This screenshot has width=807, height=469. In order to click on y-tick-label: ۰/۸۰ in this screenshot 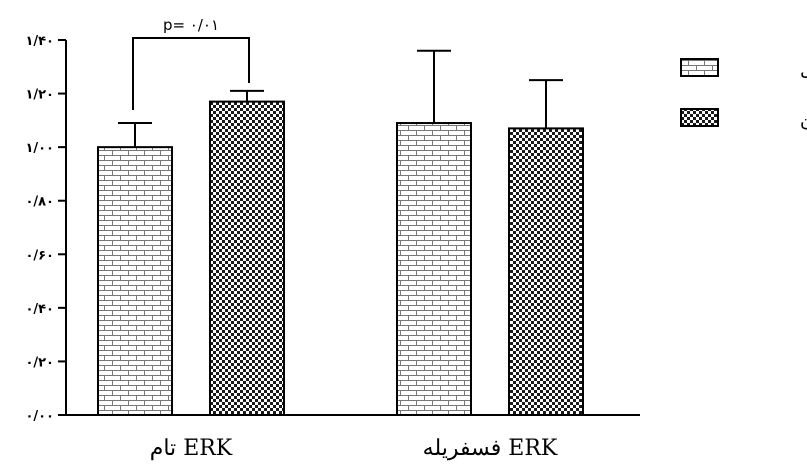, I will do `click(39, 202)`.